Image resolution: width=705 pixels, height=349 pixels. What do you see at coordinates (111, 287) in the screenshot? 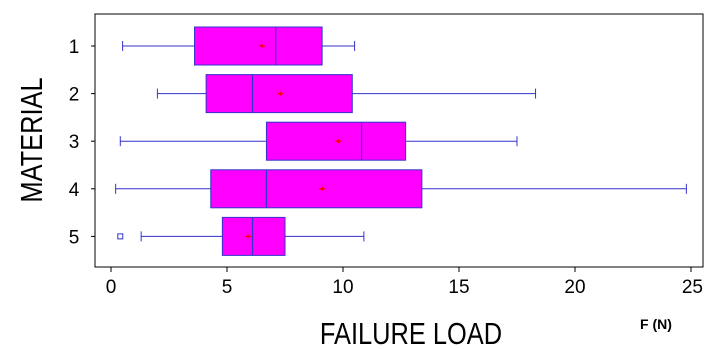
I see `x-tick-label: 0` at bounding box center [111, 287].